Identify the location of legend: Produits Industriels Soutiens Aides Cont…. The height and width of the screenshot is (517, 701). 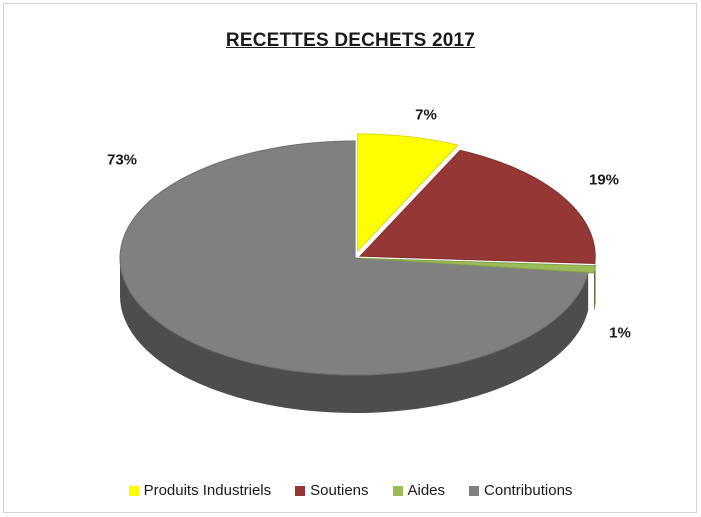
(350, 490).